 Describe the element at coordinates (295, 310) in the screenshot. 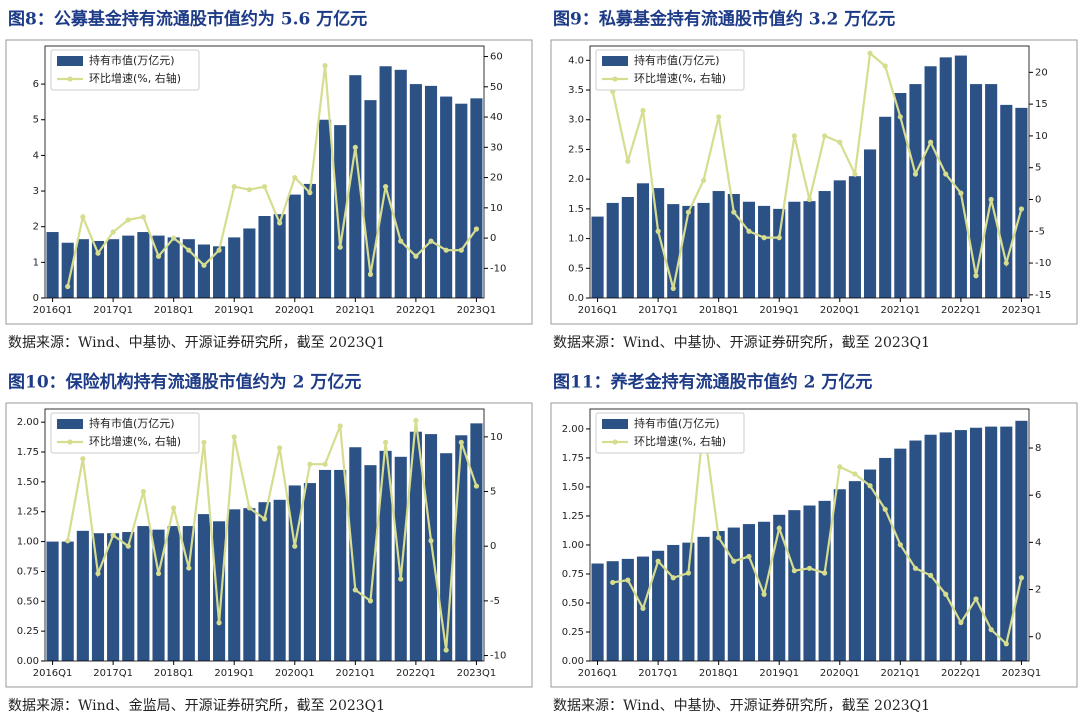

I see `x-tick-label: 2020Q1` at that location.